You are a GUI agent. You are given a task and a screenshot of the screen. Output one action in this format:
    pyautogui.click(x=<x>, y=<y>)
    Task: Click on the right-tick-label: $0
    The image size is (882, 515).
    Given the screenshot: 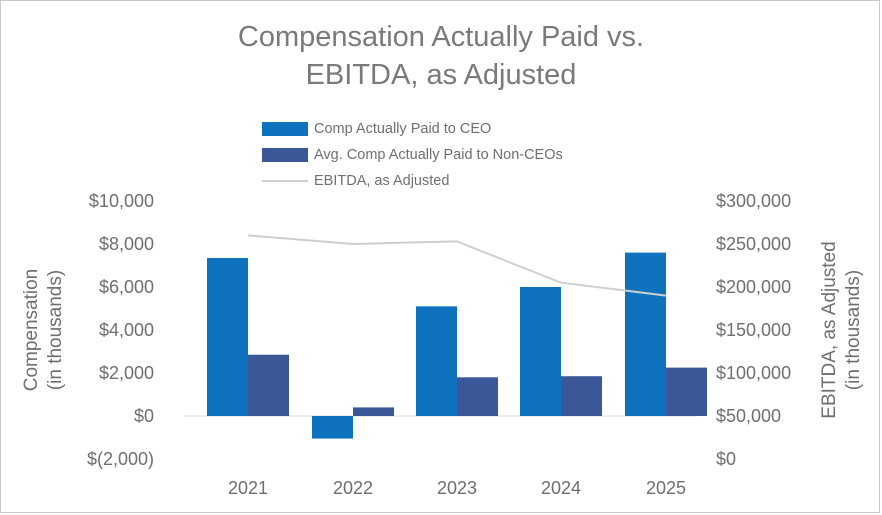 What is the action you would take?
    pyautogui.click(x=726, y=459)
    